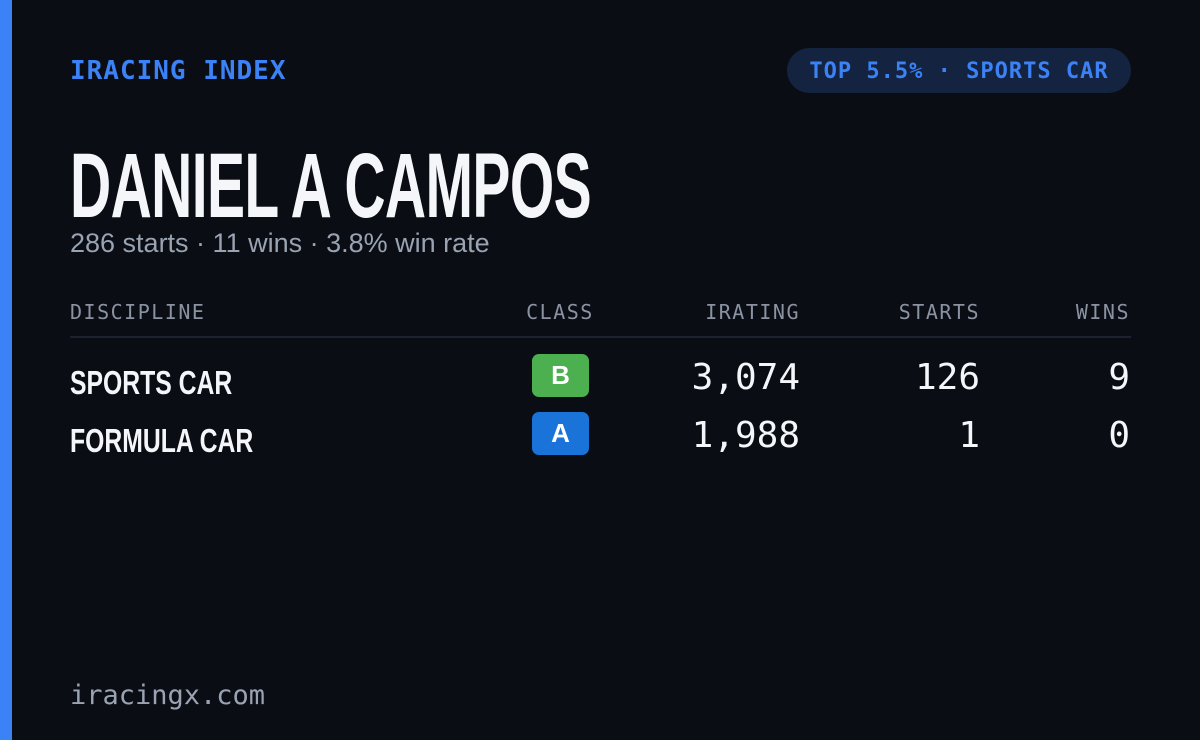 The image size is (1200, 740). I want to click on footer-site: iracingx.com, so click(168, 695).